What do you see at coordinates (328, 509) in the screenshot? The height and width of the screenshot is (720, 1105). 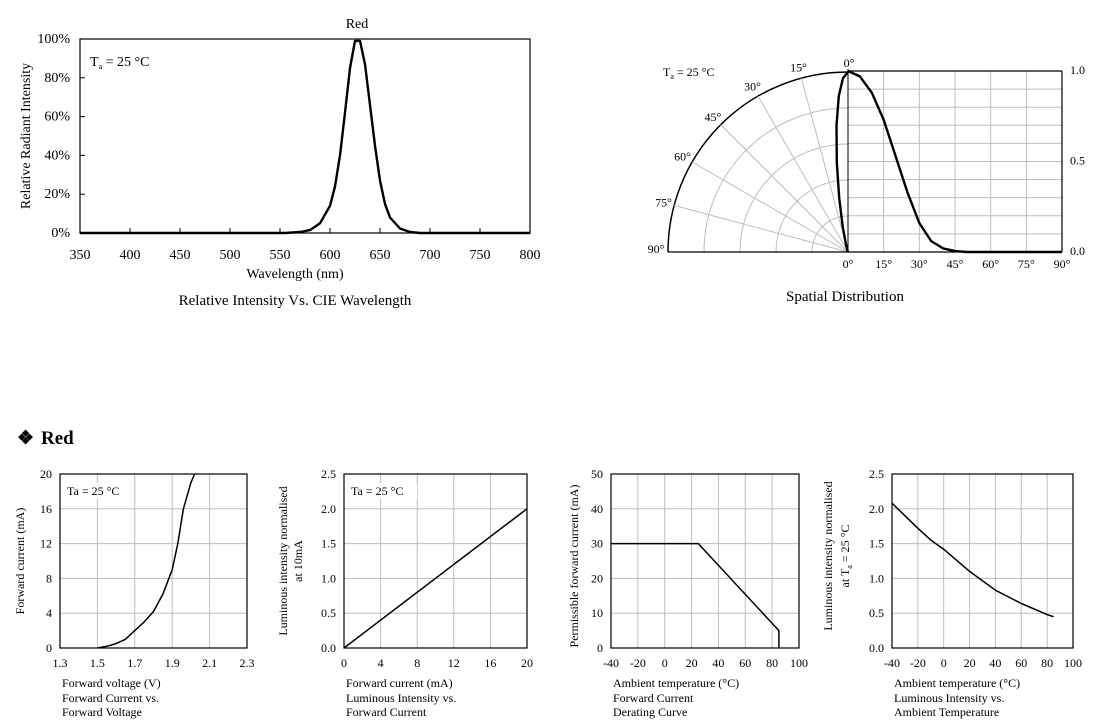 I see `lum_if-y-tick-label: 2.0` at bounding box center [328, 509].